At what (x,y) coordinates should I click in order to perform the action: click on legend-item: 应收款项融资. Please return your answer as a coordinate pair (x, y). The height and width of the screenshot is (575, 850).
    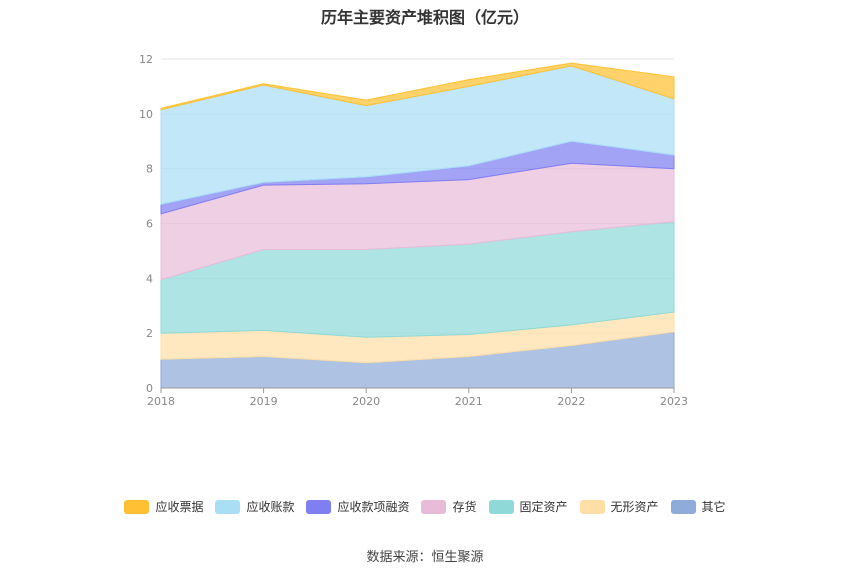
    Looking at the image, I should click on (357, 506).